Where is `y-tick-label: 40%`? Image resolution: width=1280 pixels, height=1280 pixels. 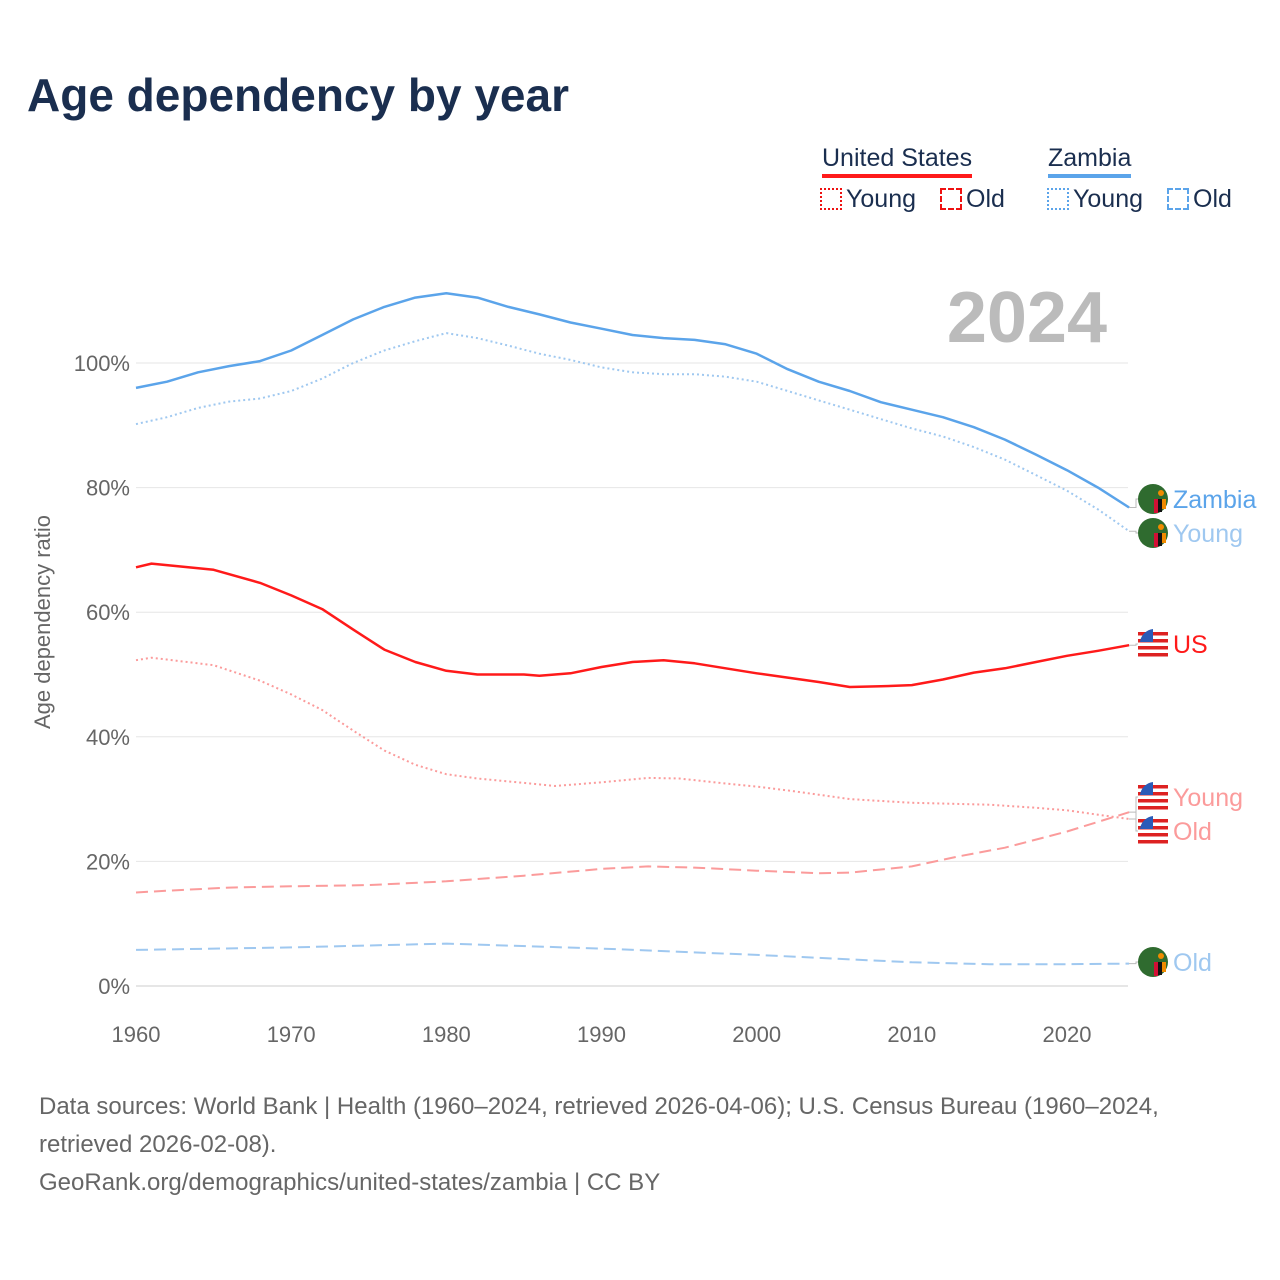
y-tick-label: 40% is located at coordinates (108, 737).